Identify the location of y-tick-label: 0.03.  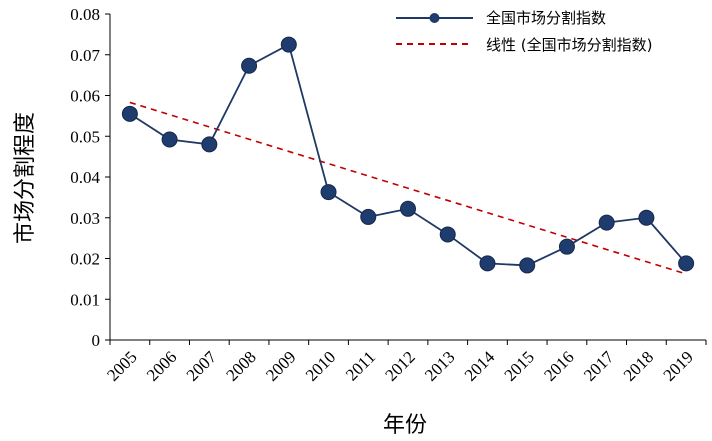
(85, 218).